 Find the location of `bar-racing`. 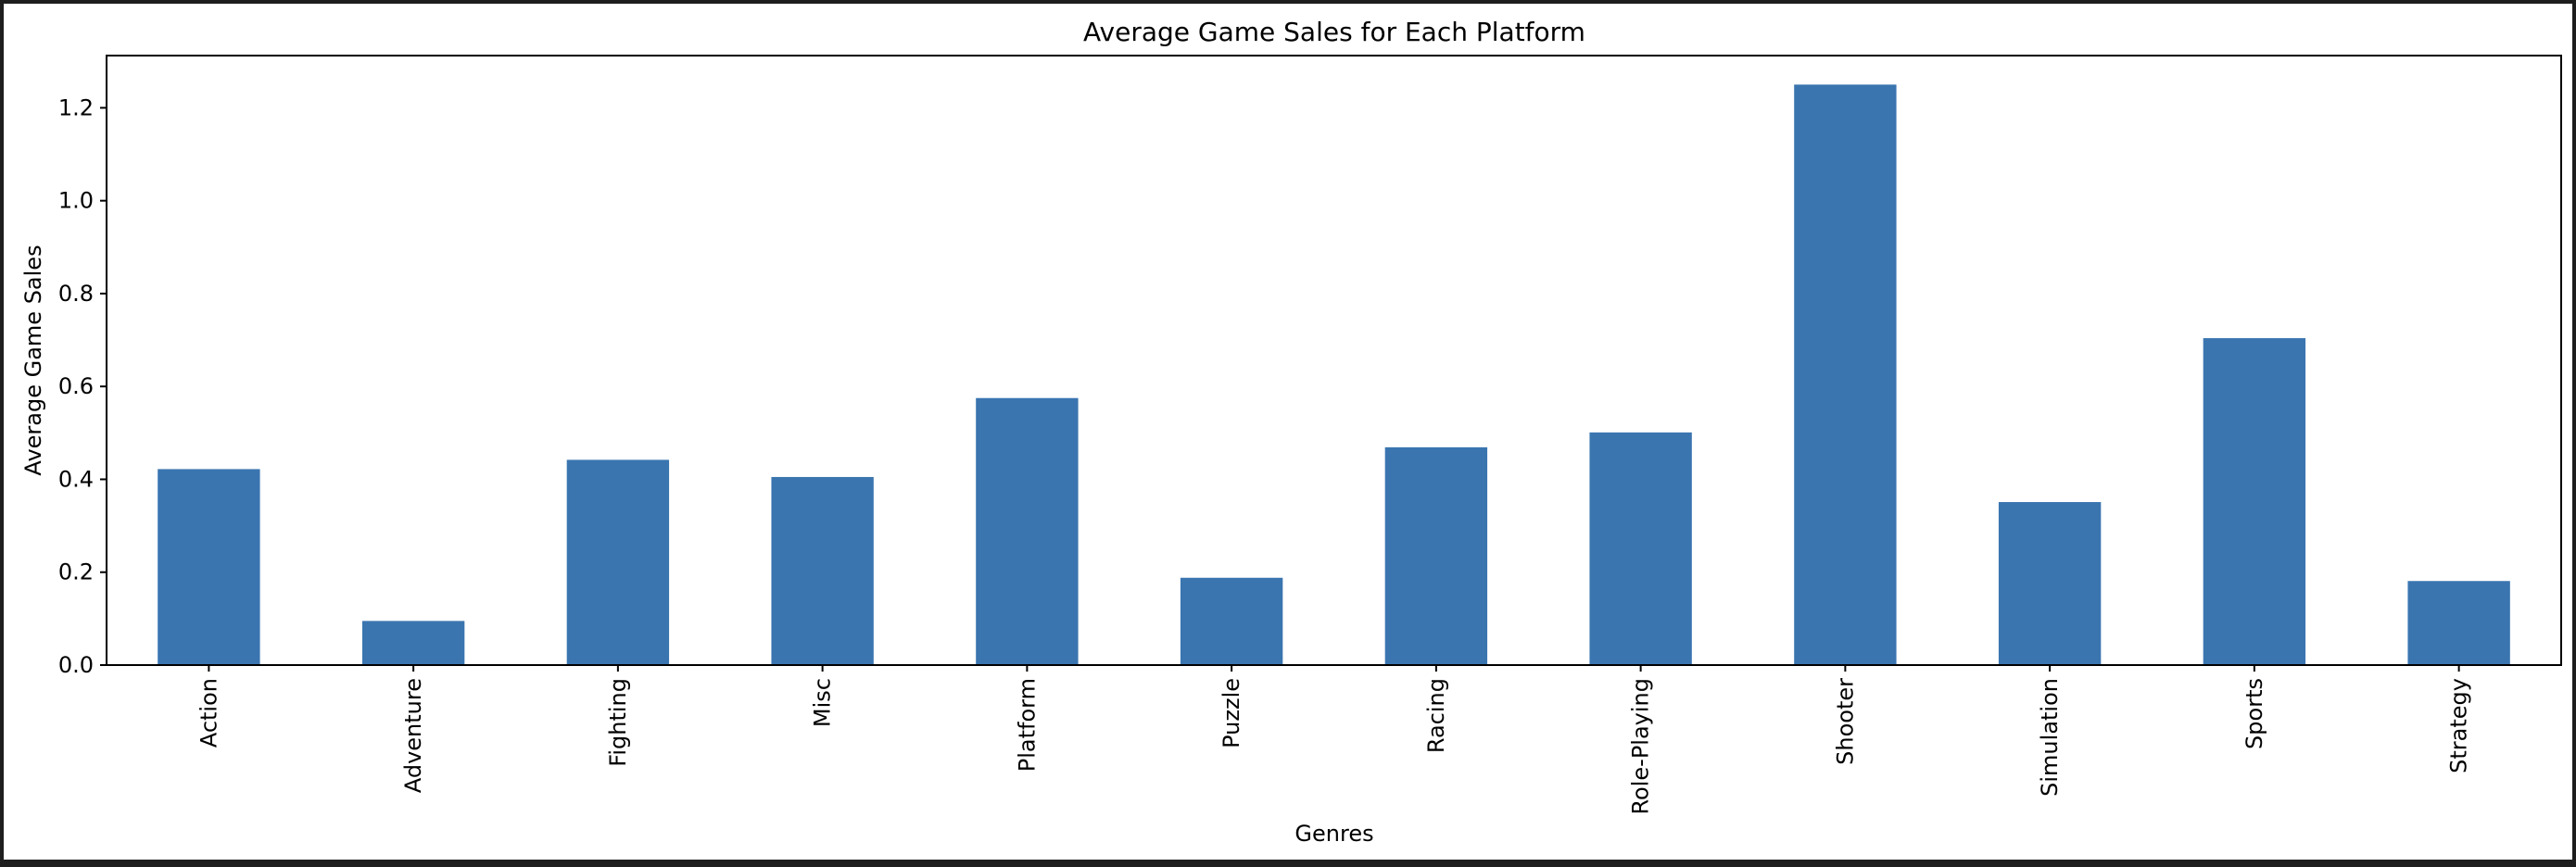

bar-racing is located at coordinates (1436, 556).